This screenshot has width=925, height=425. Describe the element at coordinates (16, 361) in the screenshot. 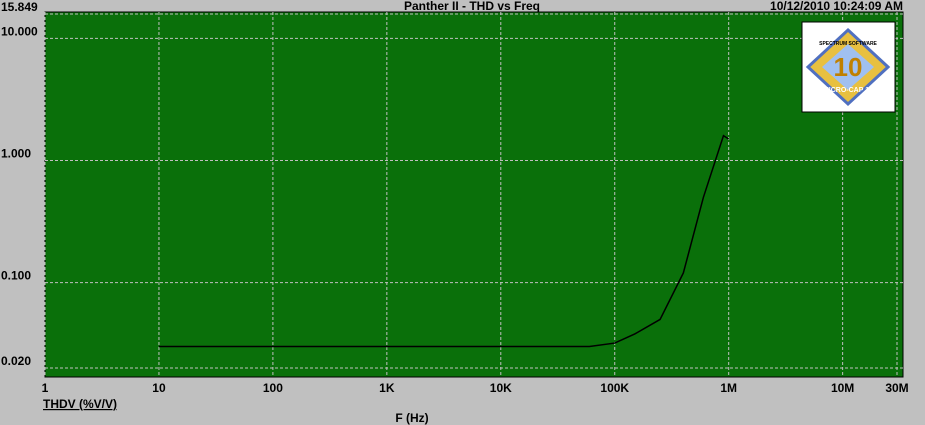

I see `y-tick-label: 0.020` at that location.